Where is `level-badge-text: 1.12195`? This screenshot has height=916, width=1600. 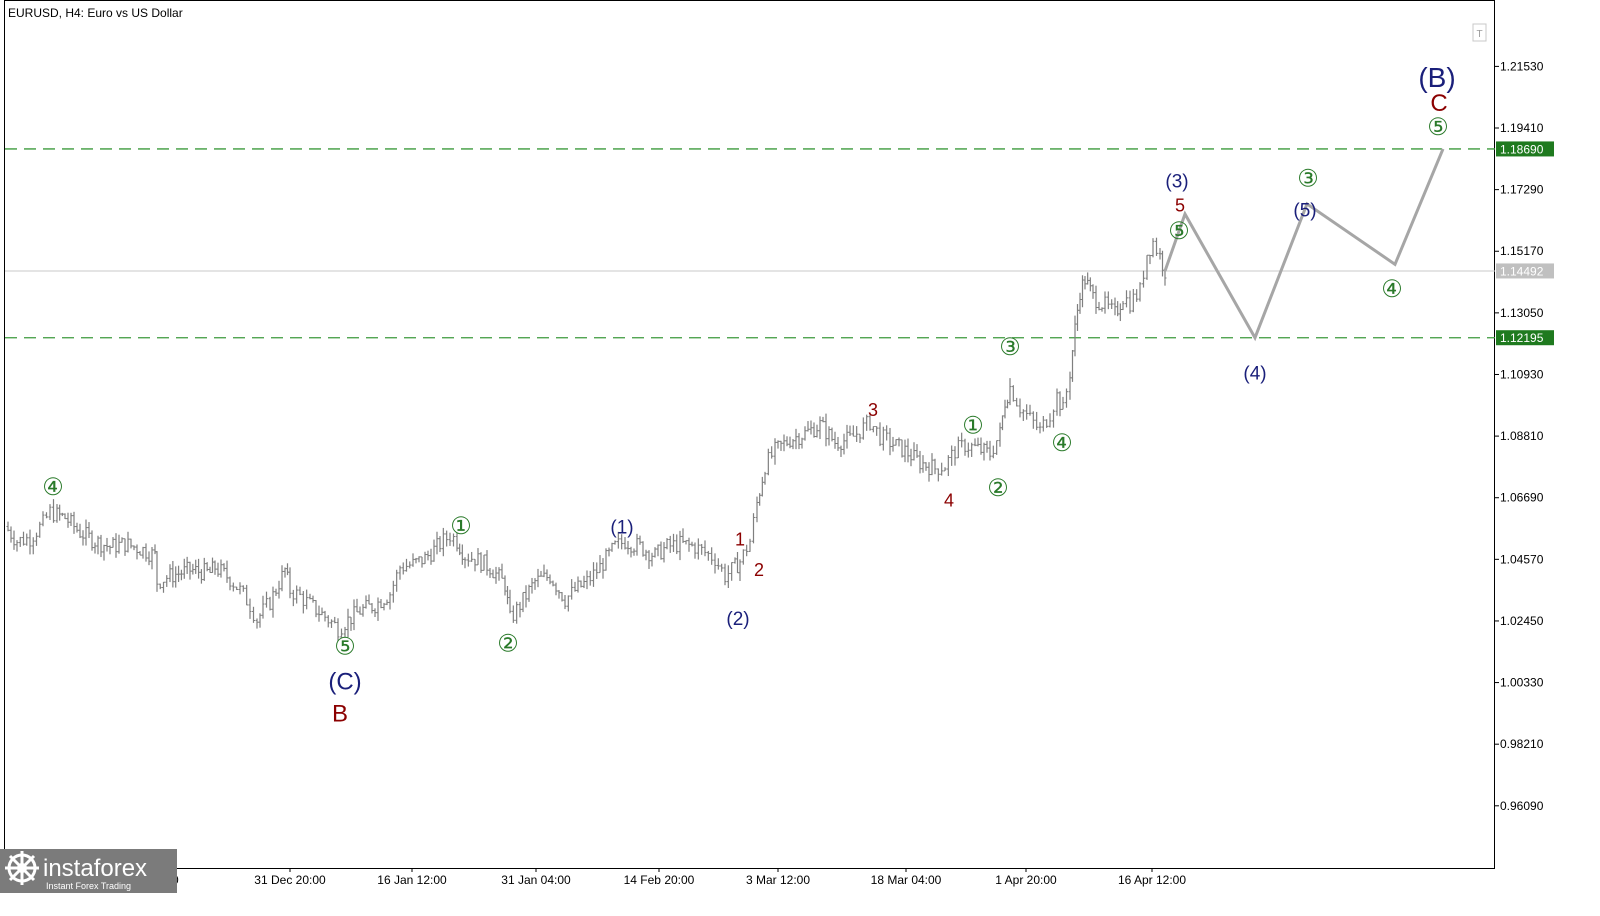
level-badge-text: 1.12195 is located at coordinates (1522, 338).